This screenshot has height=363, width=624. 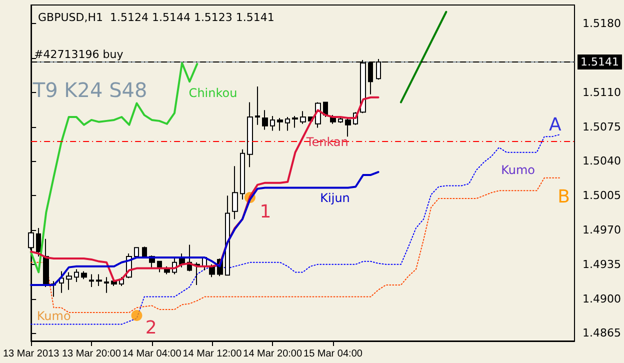 I want to click on annotation: Tenkan, so click(x=326, y=142).